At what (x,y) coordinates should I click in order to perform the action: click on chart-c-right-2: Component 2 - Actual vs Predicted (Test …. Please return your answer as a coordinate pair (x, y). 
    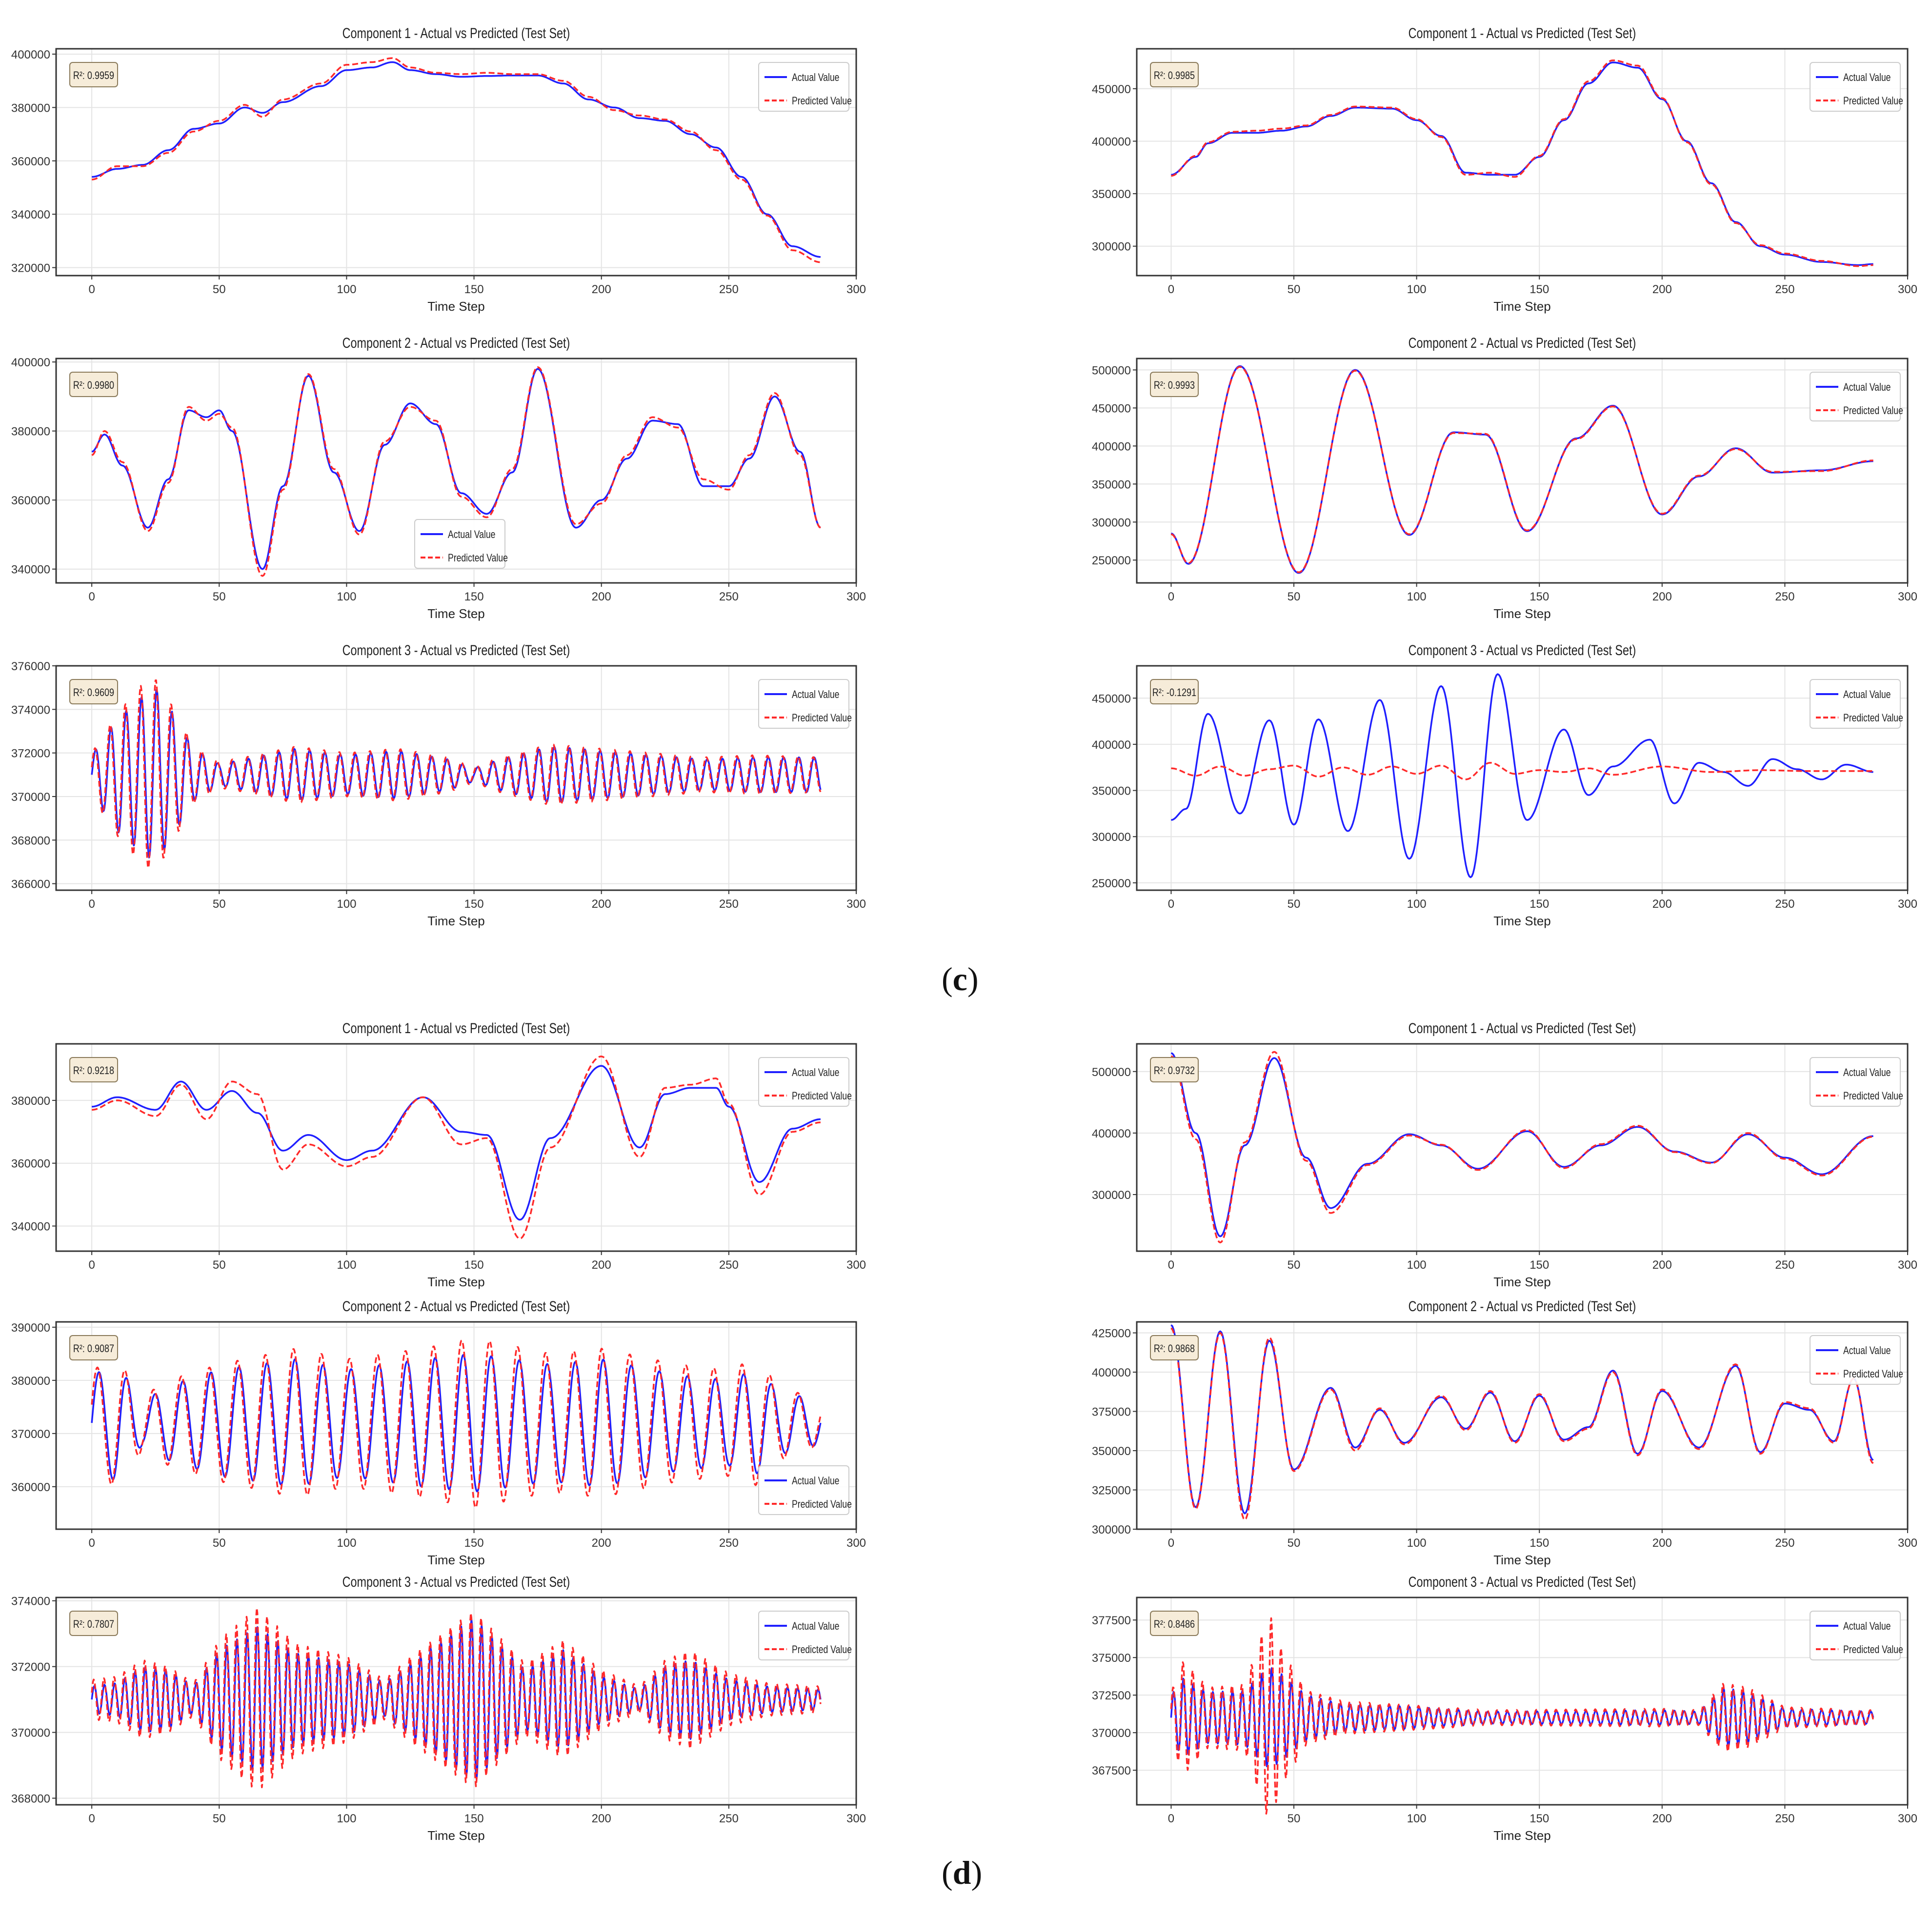
    Looking at the image, I should click on (1504, 478).